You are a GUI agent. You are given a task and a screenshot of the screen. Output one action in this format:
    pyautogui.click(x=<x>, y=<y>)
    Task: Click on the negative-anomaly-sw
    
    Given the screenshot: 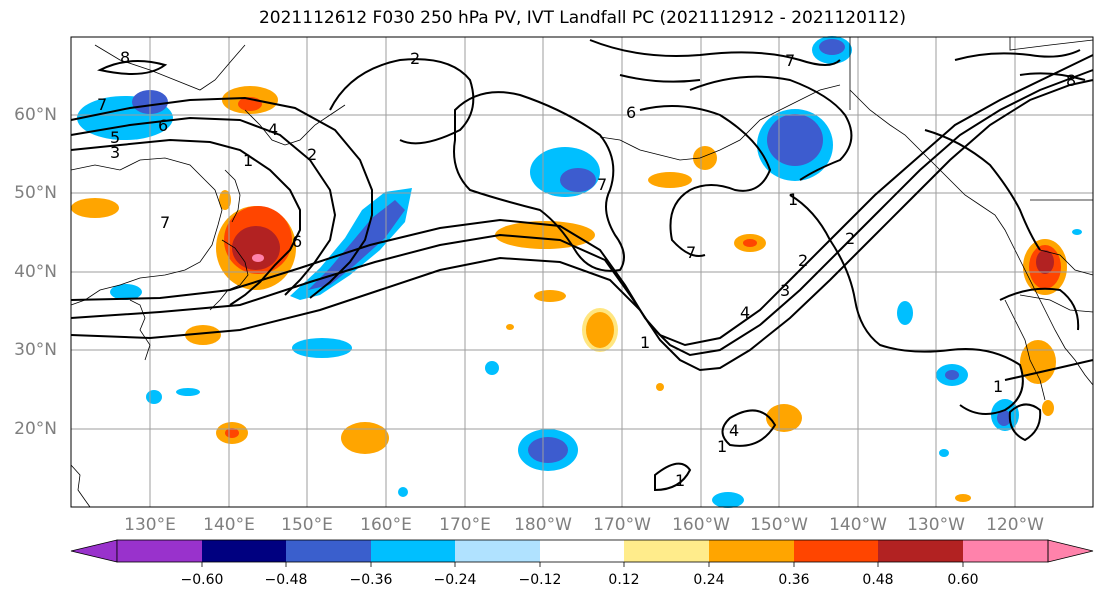 What is the action you would take?
    pyautogui.click(x=322, y=348)
    